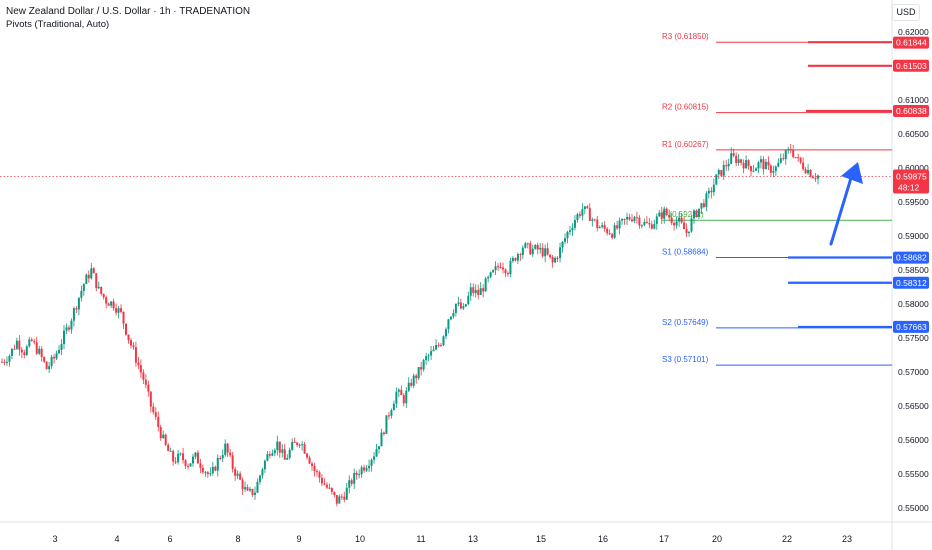 This screenshot has width=932, height=550. I want to click on pivot-label: R2 (0.60815), so click(685, 107).